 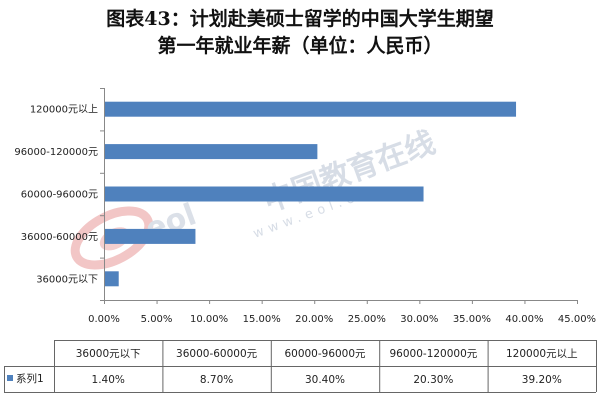 What do you see at coordinates (59, 237) in the screenshot?
I see `category-label-2: 36000-60000元` at bounding box center [59, 237].